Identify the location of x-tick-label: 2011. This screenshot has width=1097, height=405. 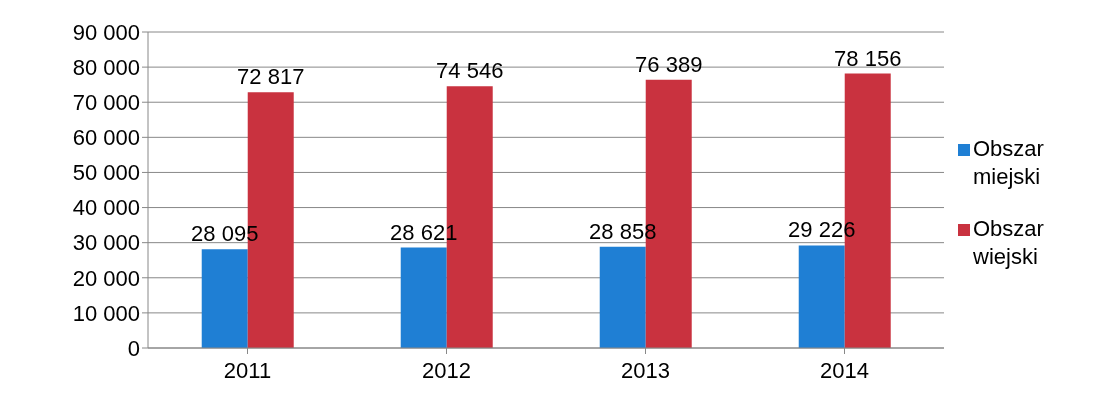
(247, 370).